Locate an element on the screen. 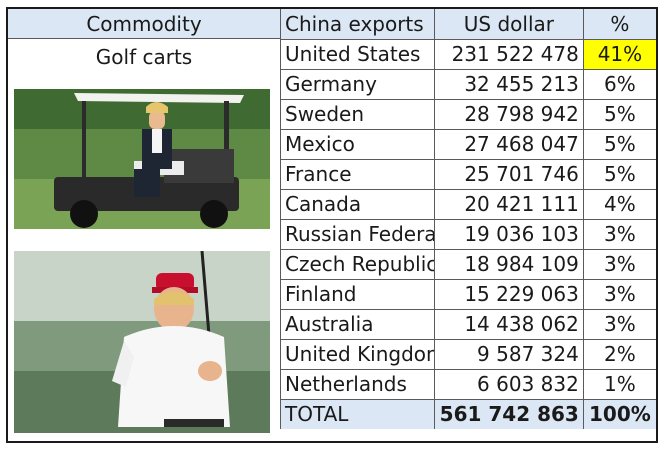 Image resolution: width=669 pixels, height=452 pixels. table-row: Canada 20 421 111 4% is located at coordinates (468, 204).